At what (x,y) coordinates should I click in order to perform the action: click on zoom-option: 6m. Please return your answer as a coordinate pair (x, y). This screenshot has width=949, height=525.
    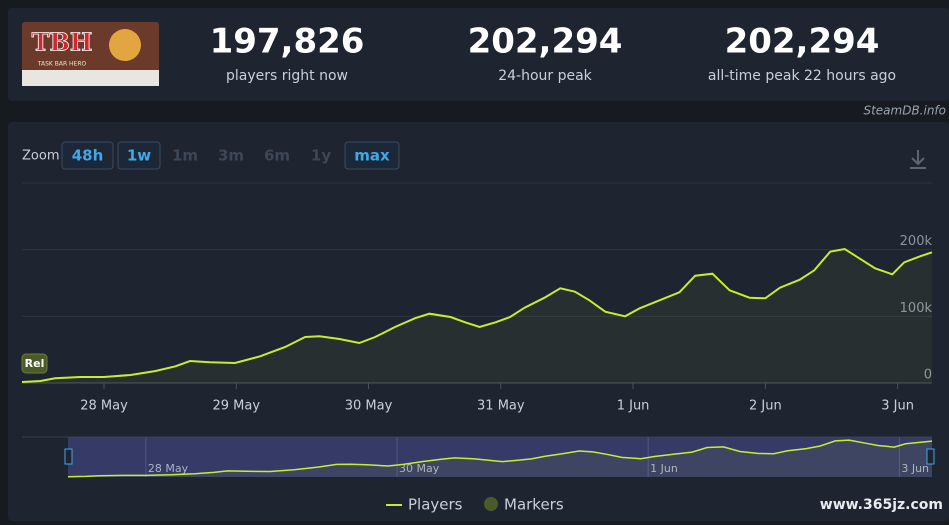
    Looking at the image, I should click on (277, 156).